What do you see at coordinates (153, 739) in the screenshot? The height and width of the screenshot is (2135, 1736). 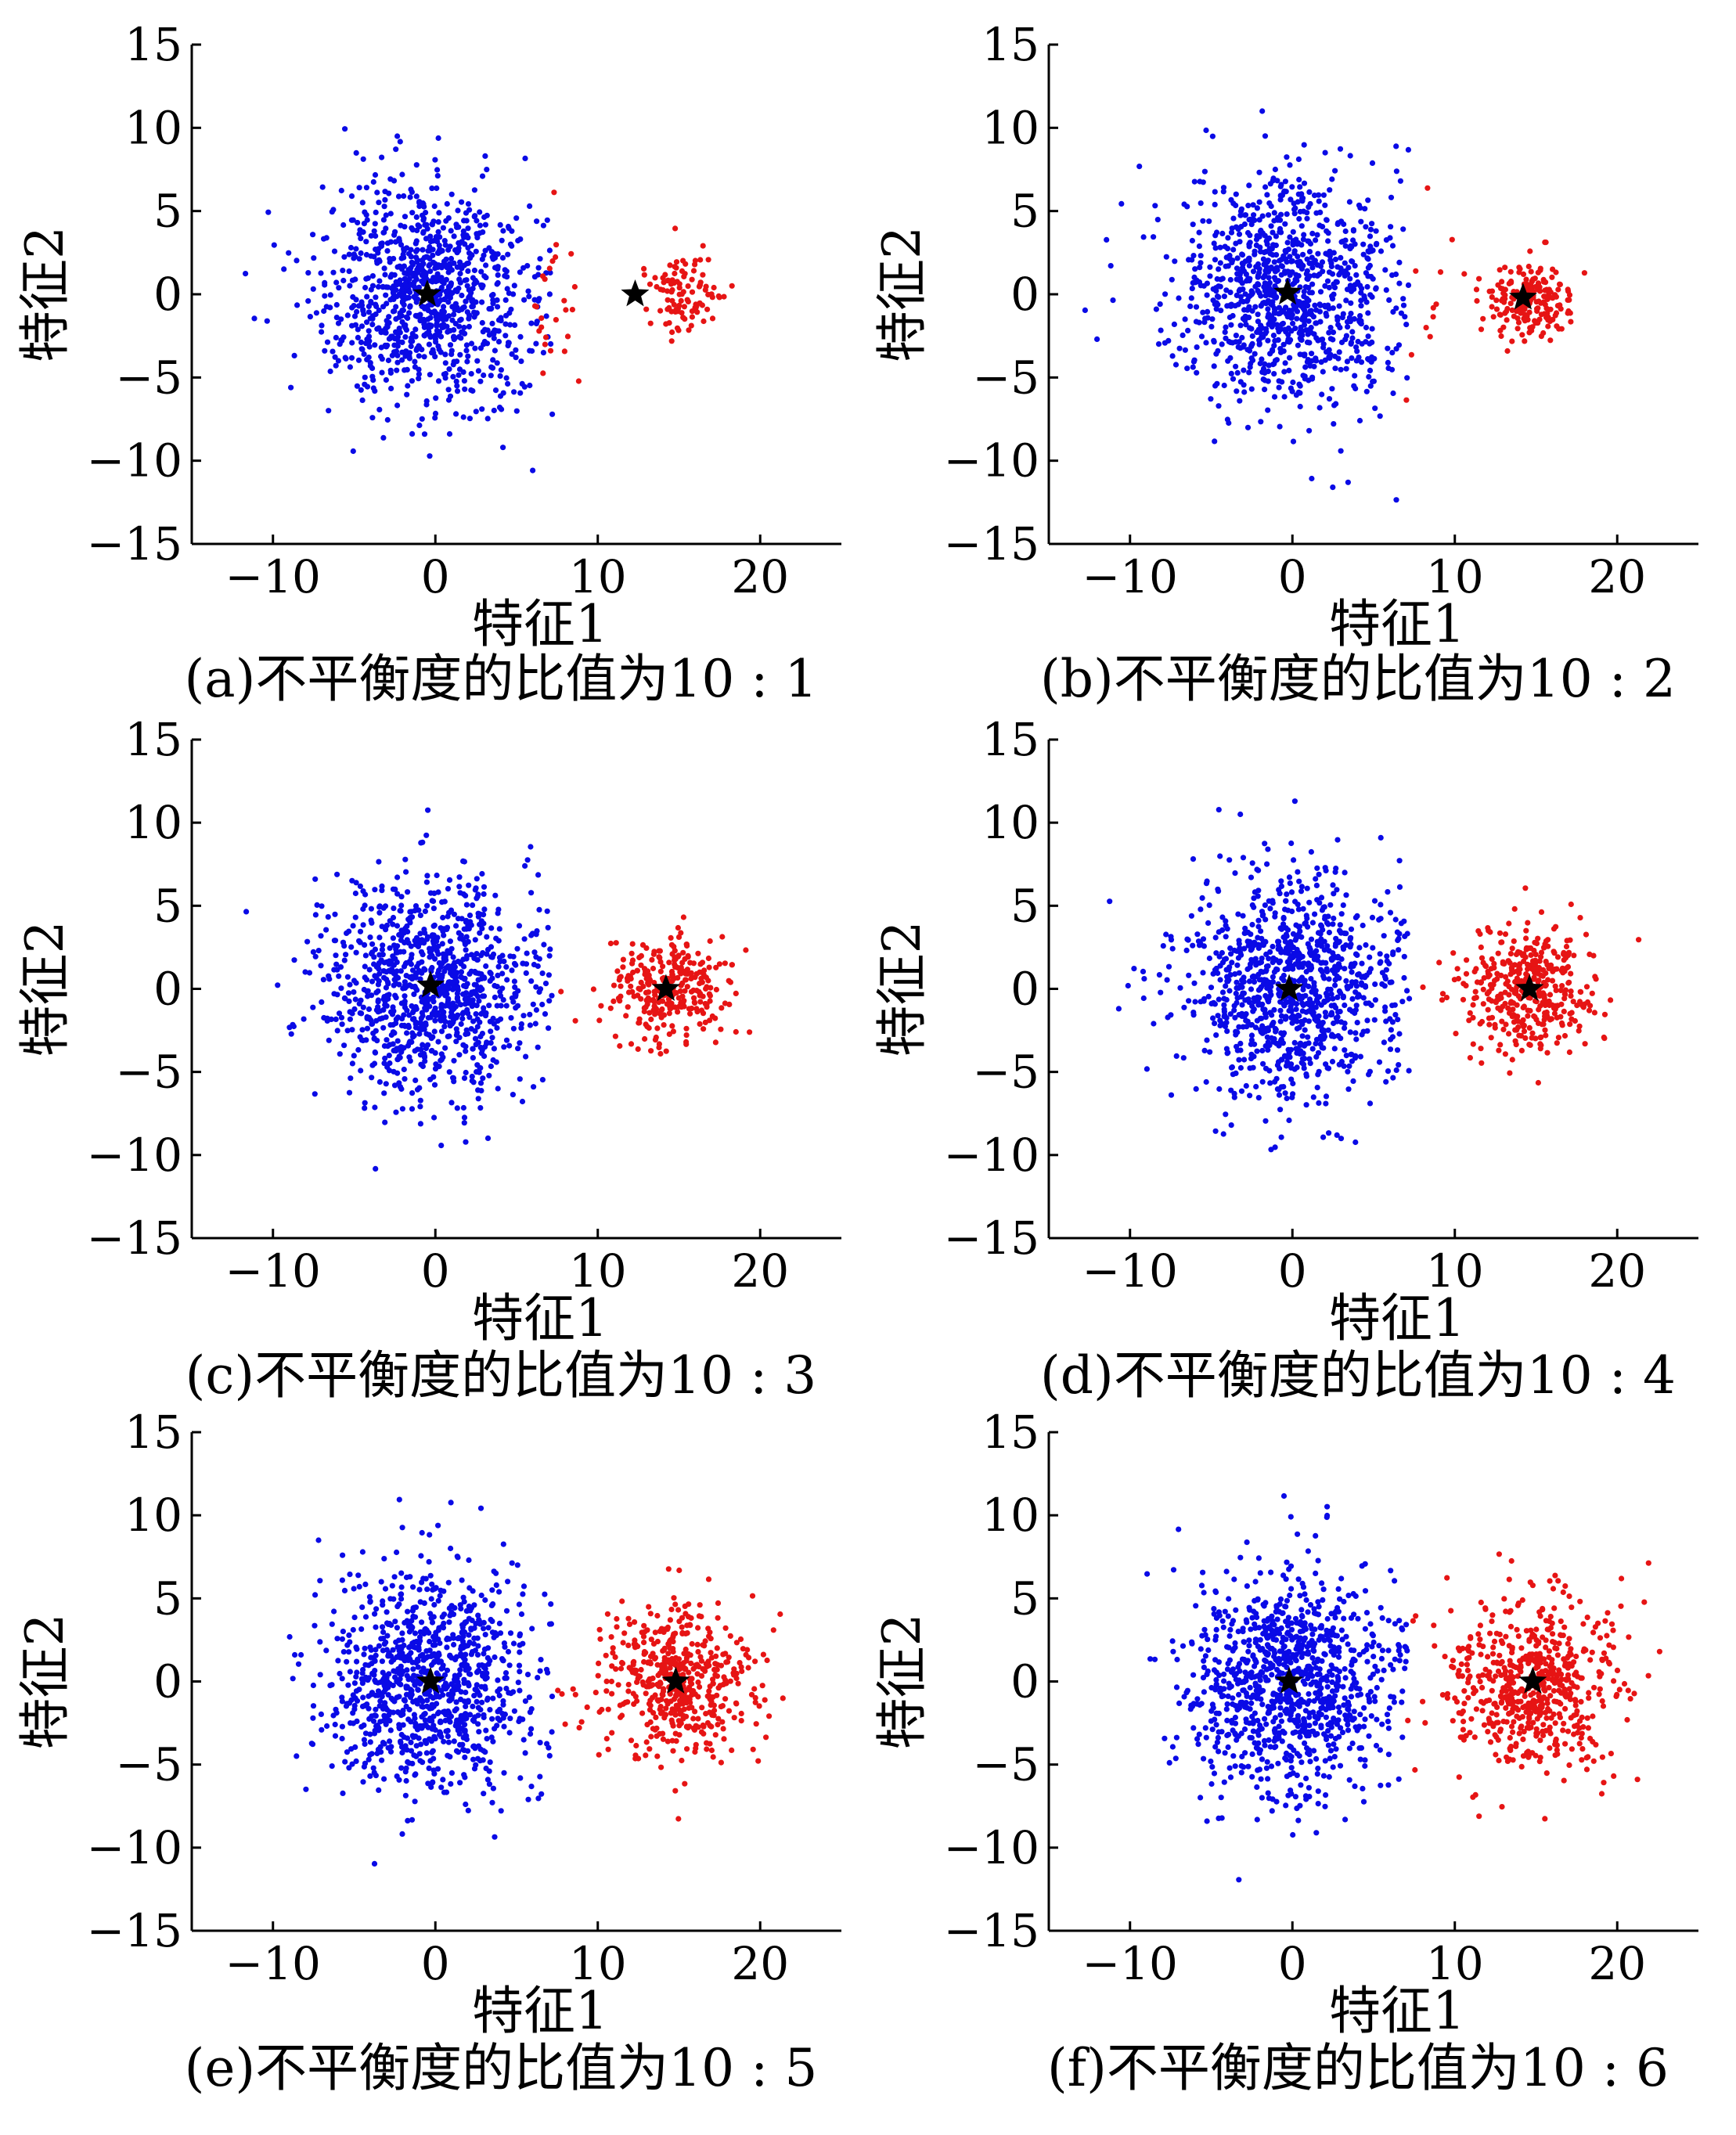 I see `y-tick-label: 15` at bounding box center [153, 739].